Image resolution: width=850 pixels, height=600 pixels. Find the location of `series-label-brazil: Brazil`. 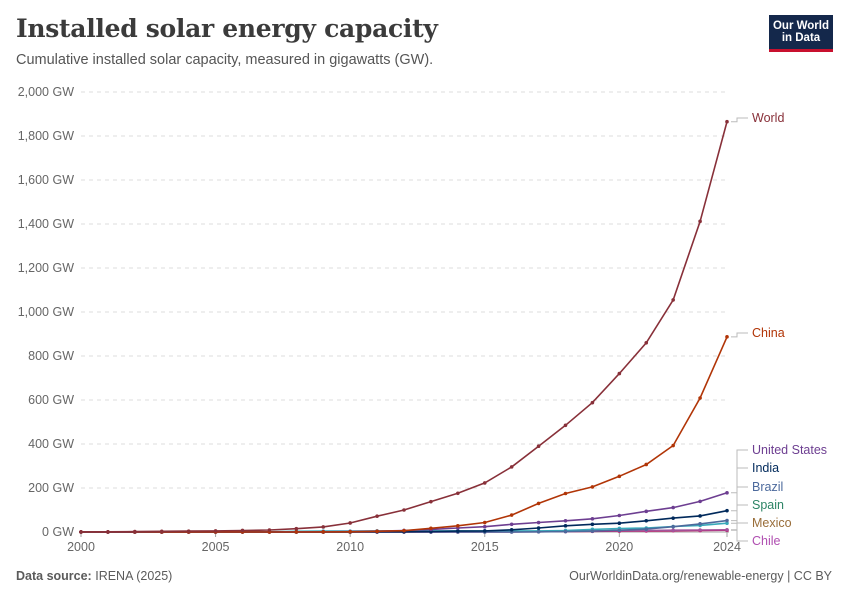

series-label-brazil: Brazil is located at coordinates (767, 487).